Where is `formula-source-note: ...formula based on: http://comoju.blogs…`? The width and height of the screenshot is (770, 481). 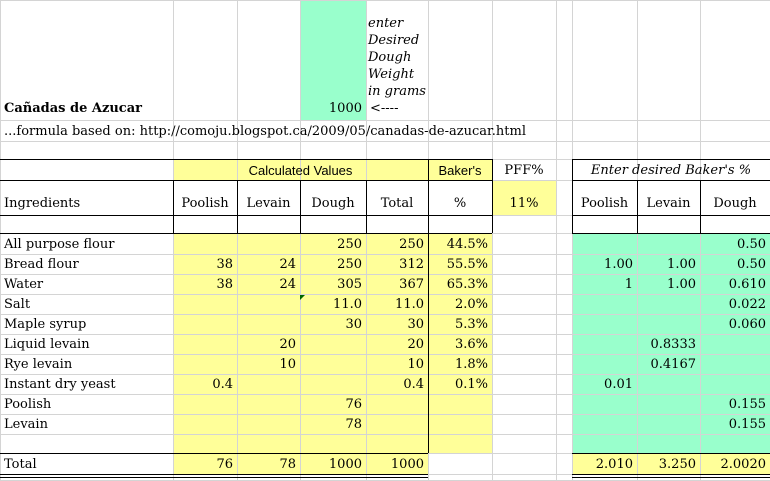 formula-source-note: ...formula based on: http://comoju.blogs… is located at coordinates (265, 131).